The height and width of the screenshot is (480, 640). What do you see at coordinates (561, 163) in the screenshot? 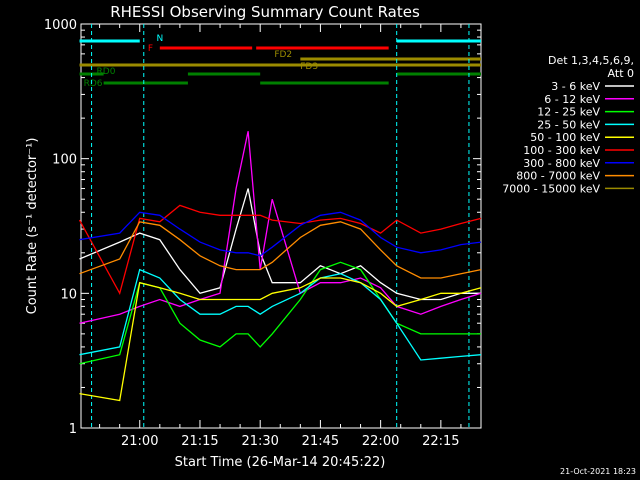
I see `legend-label: 300 - 800 keV` at bounding box center [561, 163].